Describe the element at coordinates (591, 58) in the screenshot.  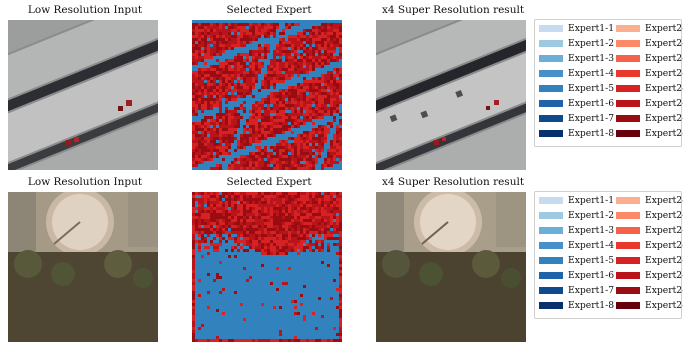
I see `legend-label: Expert1-3` at that location.